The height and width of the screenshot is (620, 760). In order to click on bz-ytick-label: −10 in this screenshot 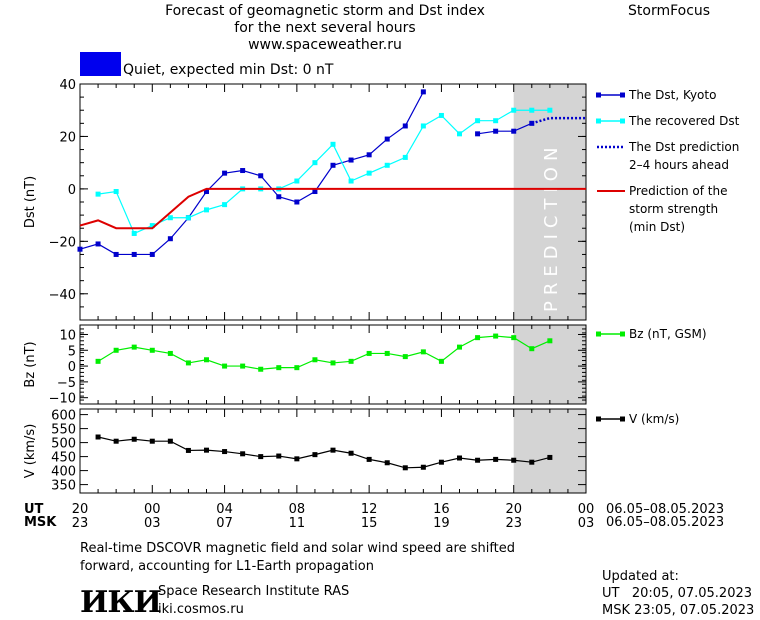, I will do `click(62, 399)`.